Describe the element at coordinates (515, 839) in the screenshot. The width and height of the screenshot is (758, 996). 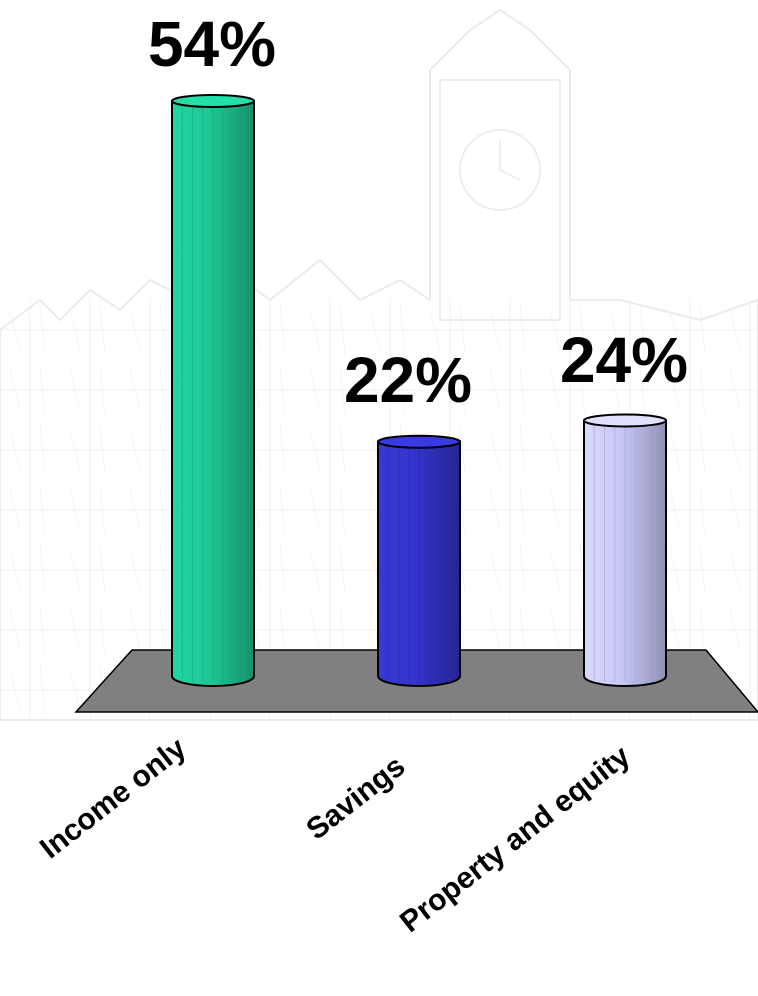
I see `category-label: Property and equity` at that location.